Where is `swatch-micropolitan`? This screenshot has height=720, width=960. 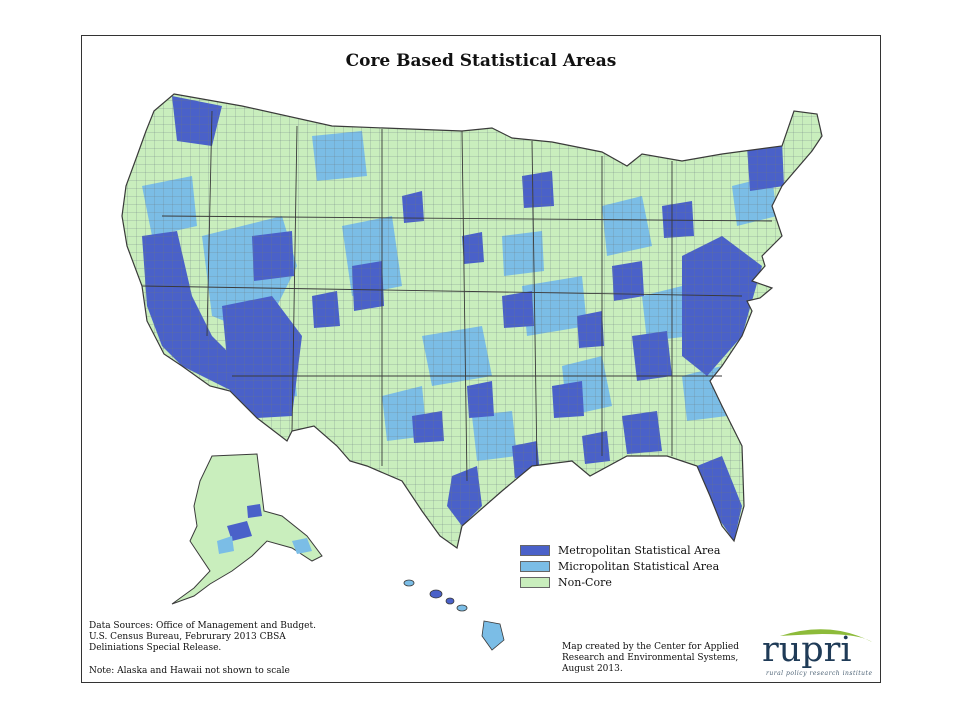
swatch-micropolitan is located at coordinates (535, 566).